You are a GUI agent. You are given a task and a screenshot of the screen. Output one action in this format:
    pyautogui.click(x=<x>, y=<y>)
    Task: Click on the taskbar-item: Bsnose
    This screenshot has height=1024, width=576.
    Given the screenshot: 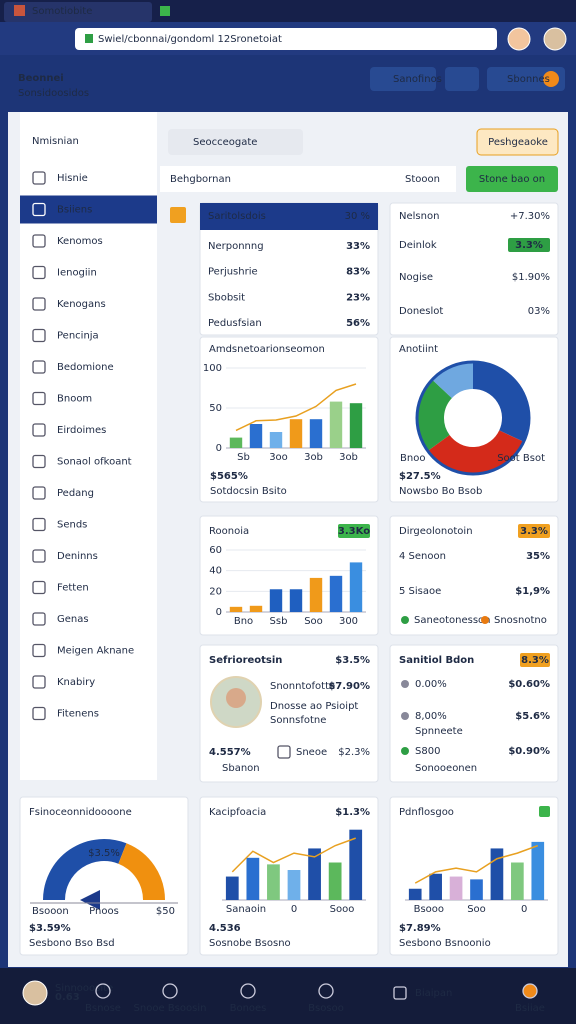 What is the action you would take?
    pyautogui.click(x=103, y=1008)
    